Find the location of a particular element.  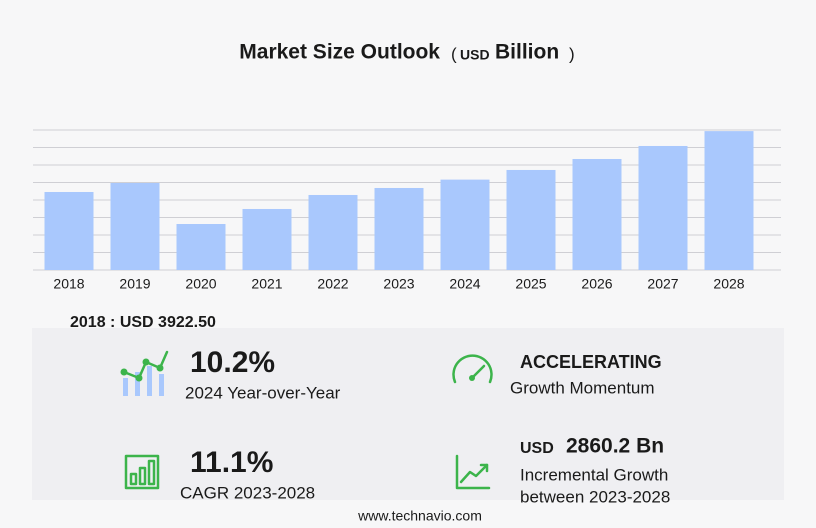

x-tick-label: 2023 is located at coordinates (398, 284).